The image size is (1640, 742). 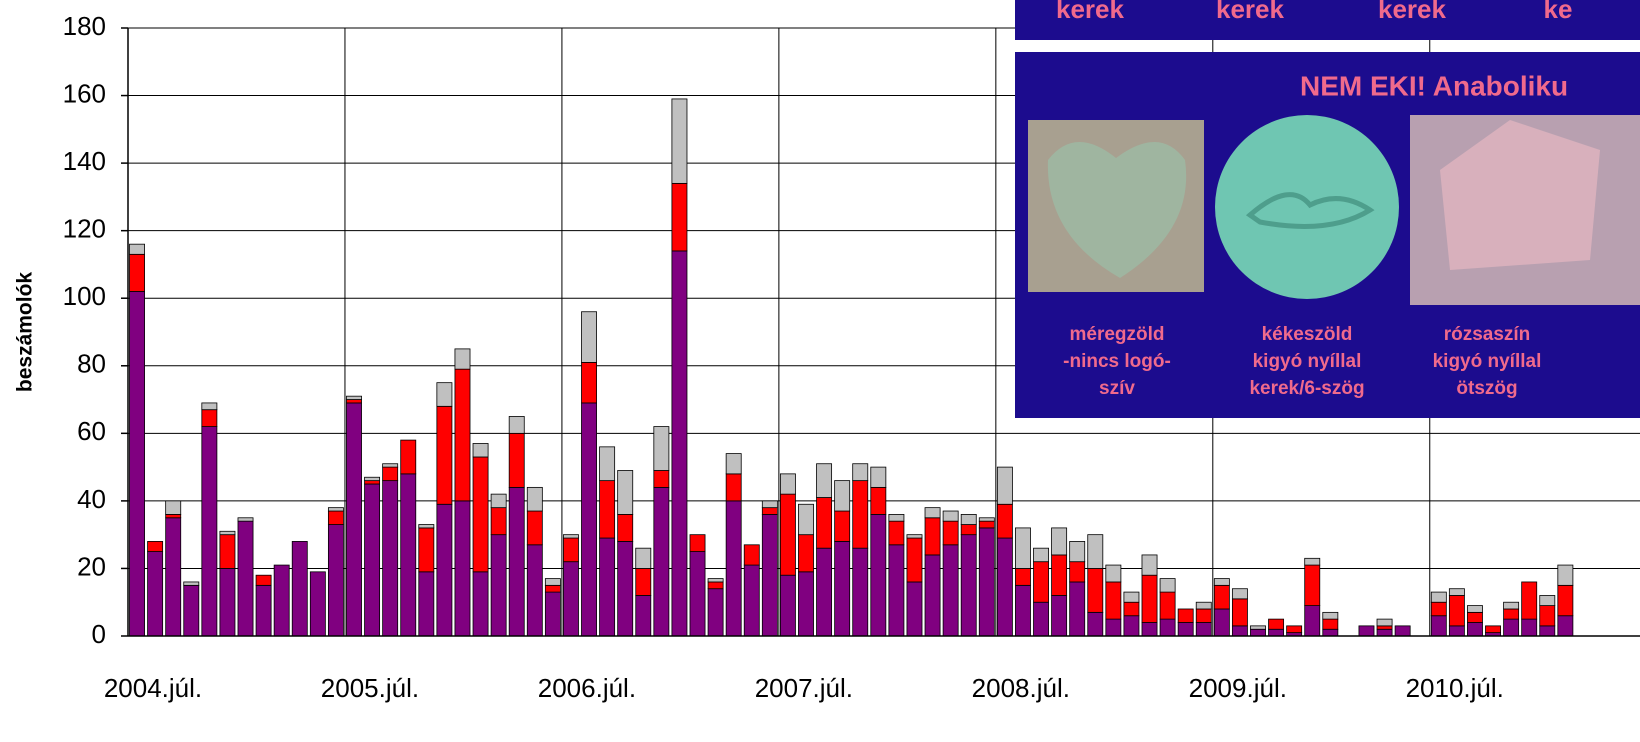 I want to click on y-tick-label: 0, so click(x=99, y=634).